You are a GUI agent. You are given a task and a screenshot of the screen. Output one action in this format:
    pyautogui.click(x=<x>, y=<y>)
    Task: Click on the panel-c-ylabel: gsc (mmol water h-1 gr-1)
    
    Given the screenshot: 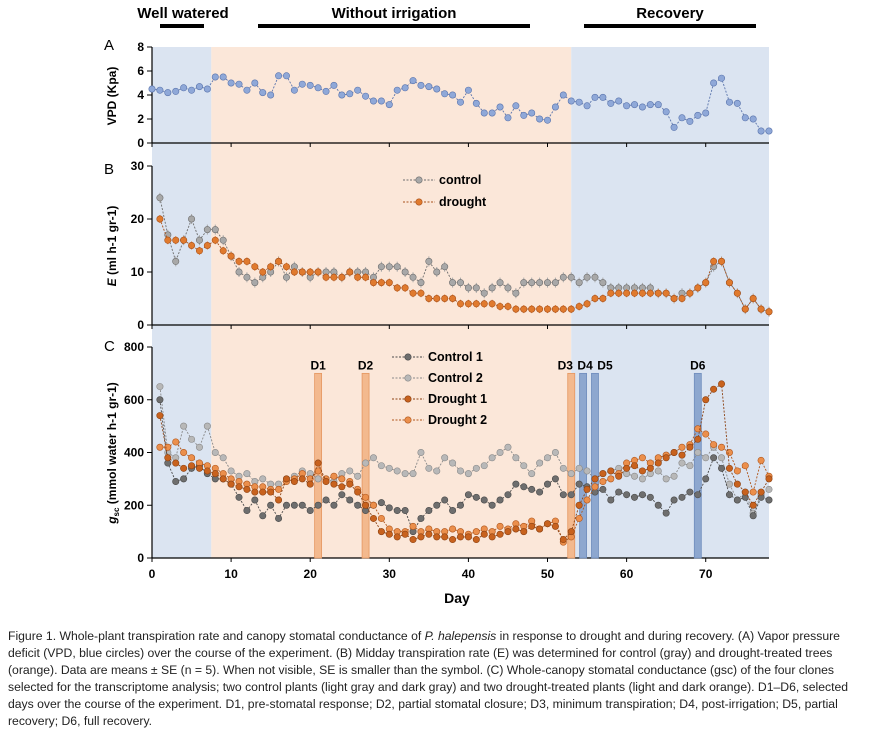 What is the action you would take?
    pyautogui.click(x=113, y=453)
    